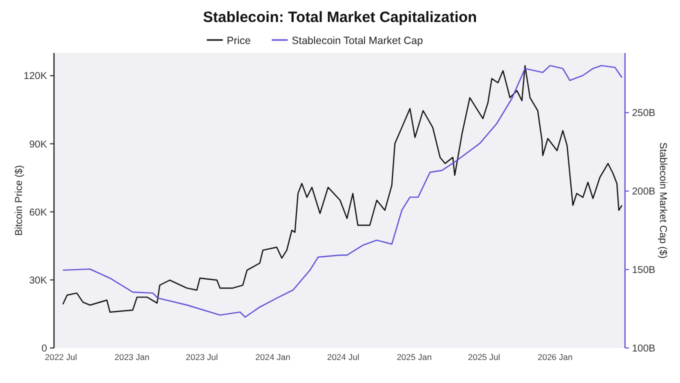 This screenshot has width=680, height=383. I want to click on y-tick-label: 90K, so click(38, 144).